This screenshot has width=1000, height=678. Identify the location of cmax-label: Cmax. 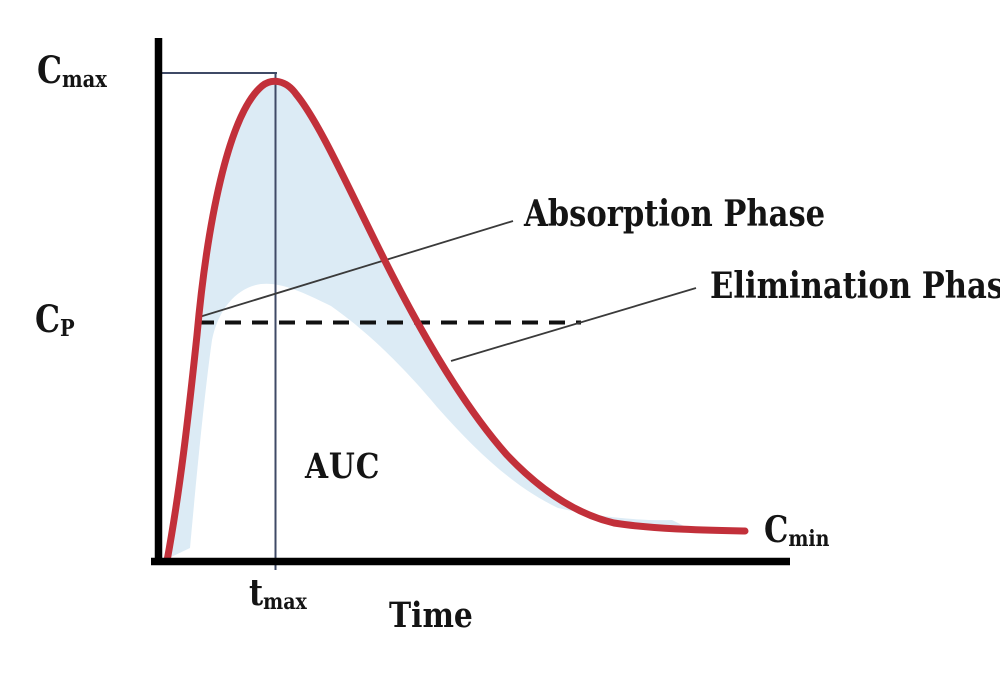
(72, 72).